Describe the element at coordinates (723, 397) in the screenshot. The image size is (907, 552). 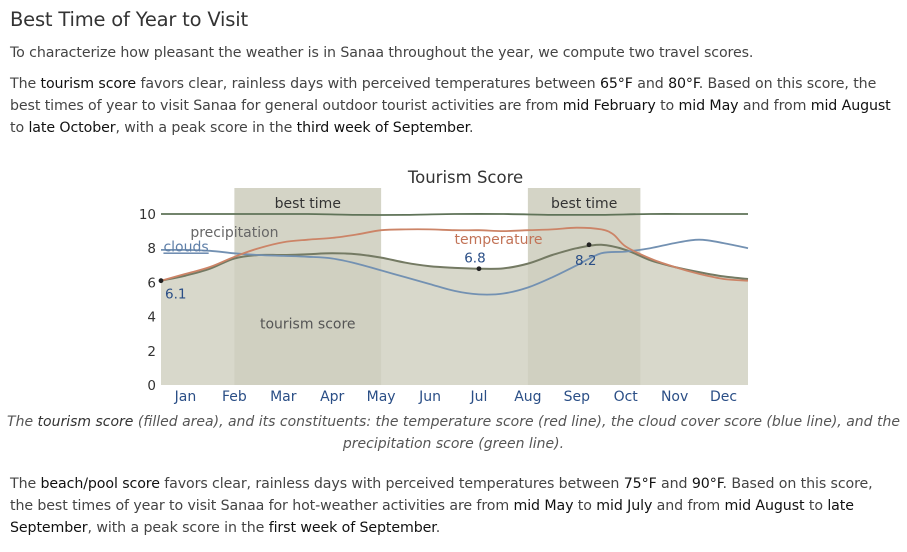
I see `month-label: Dec` at that location.